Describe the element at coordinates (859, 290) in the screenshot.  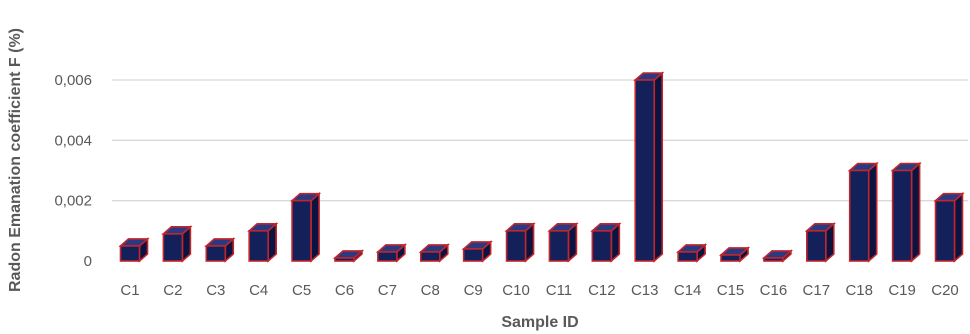
I see `x-tick-label: C18` at that location.